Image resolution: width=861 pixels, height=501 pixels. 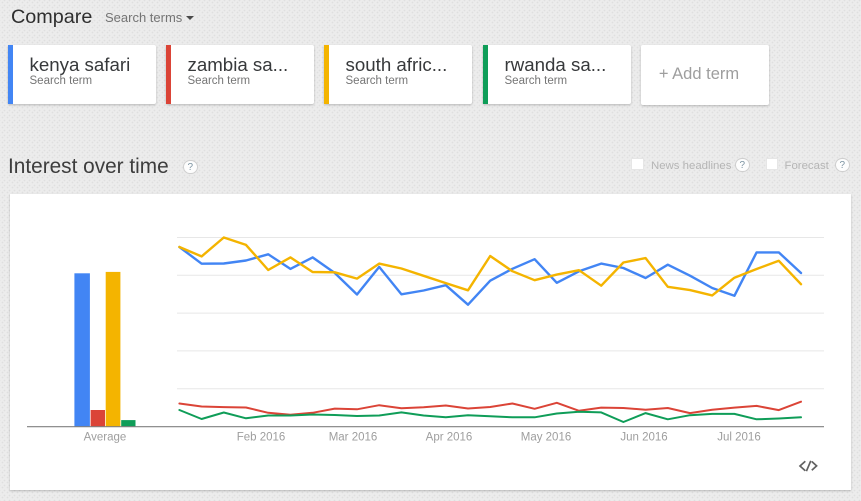 What do you see at coordinates (643, 438) in the screenshot?
I see `svg-text: Jun 2016` at bounding box center [643, 438].